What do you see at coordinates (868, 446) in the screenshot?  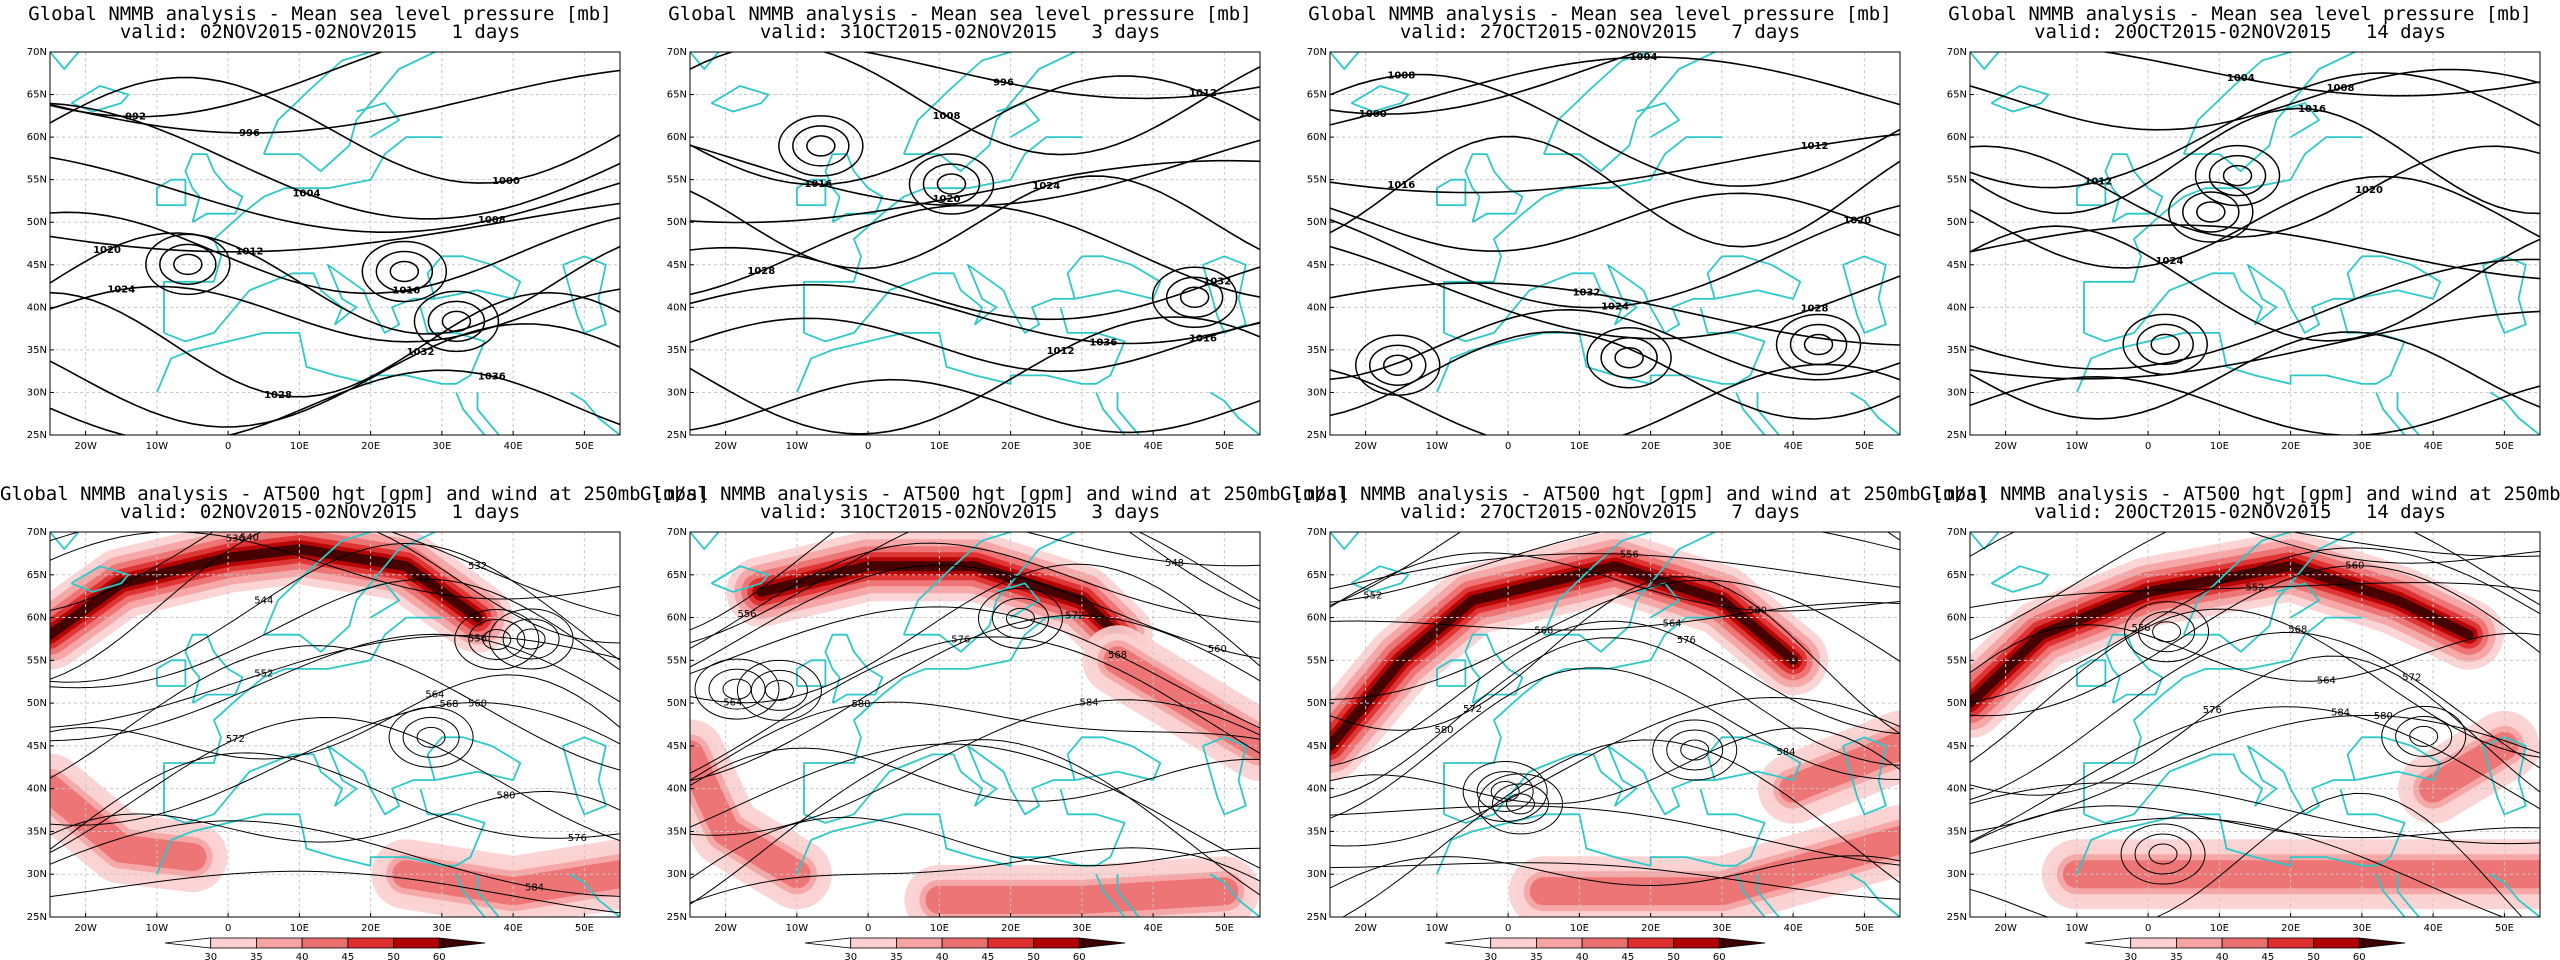 I see `lon-tick-label: 0` at bounding box center [868, 446].